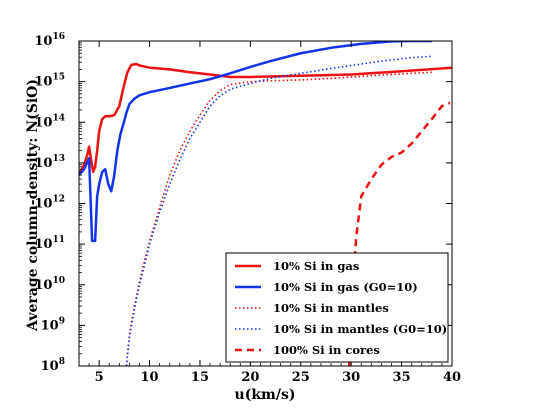  What do you see at coordinates (331, 308) in the screenshot?
I see `legend-label-3: 10% Si in mantles` at bounding box center [331, 308].